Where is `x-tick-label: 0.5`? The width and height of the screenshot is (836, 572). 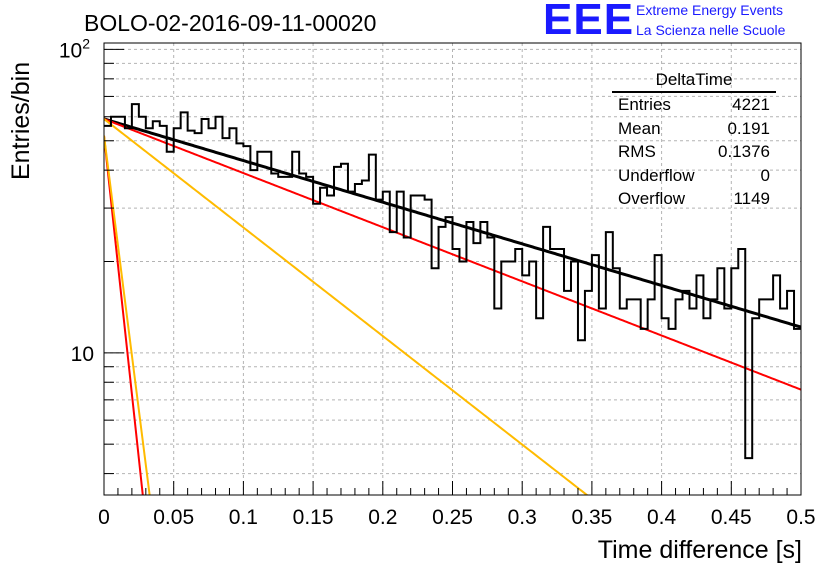 x-tick-label: 0.5 is located at coordinates (800, 517).